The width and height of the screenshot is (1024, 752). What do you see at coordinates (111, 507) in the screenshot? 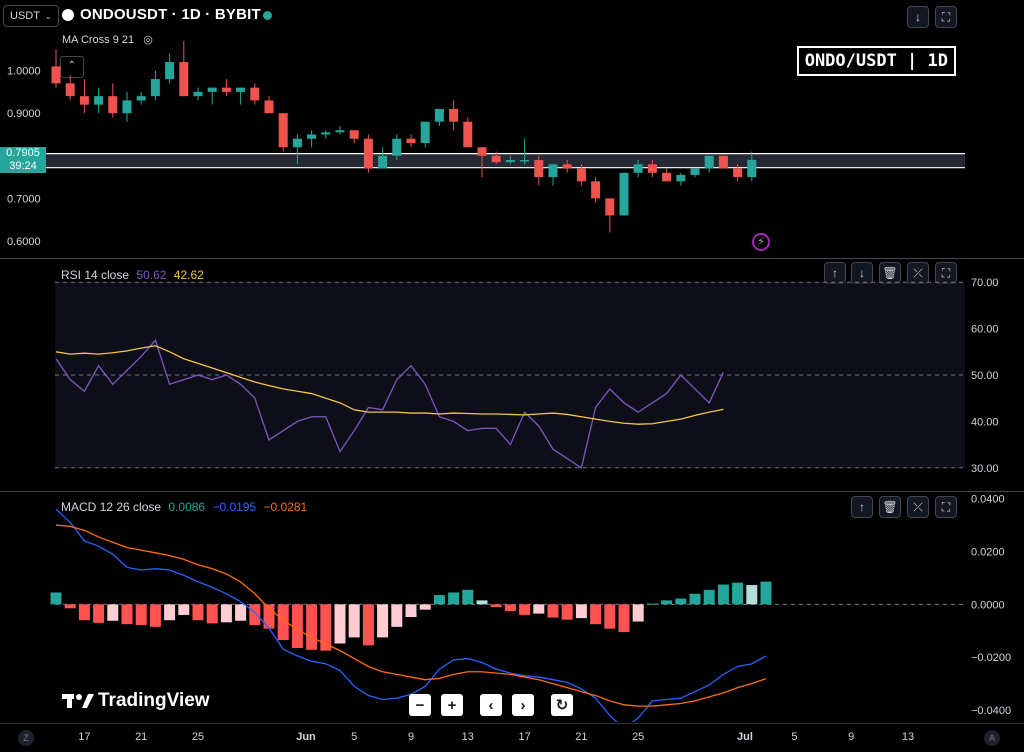
I see `macd-legend-name: MACD 12 26 close` at bounding box center [111, 507].